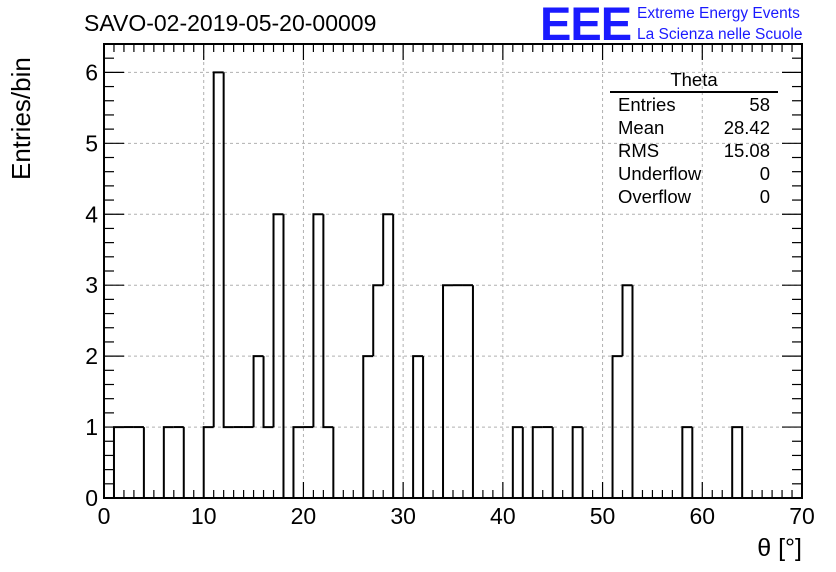 The width and height of the screenshot is (836, 572). I want to click on y-tick-label: 2, so click(91, 356).